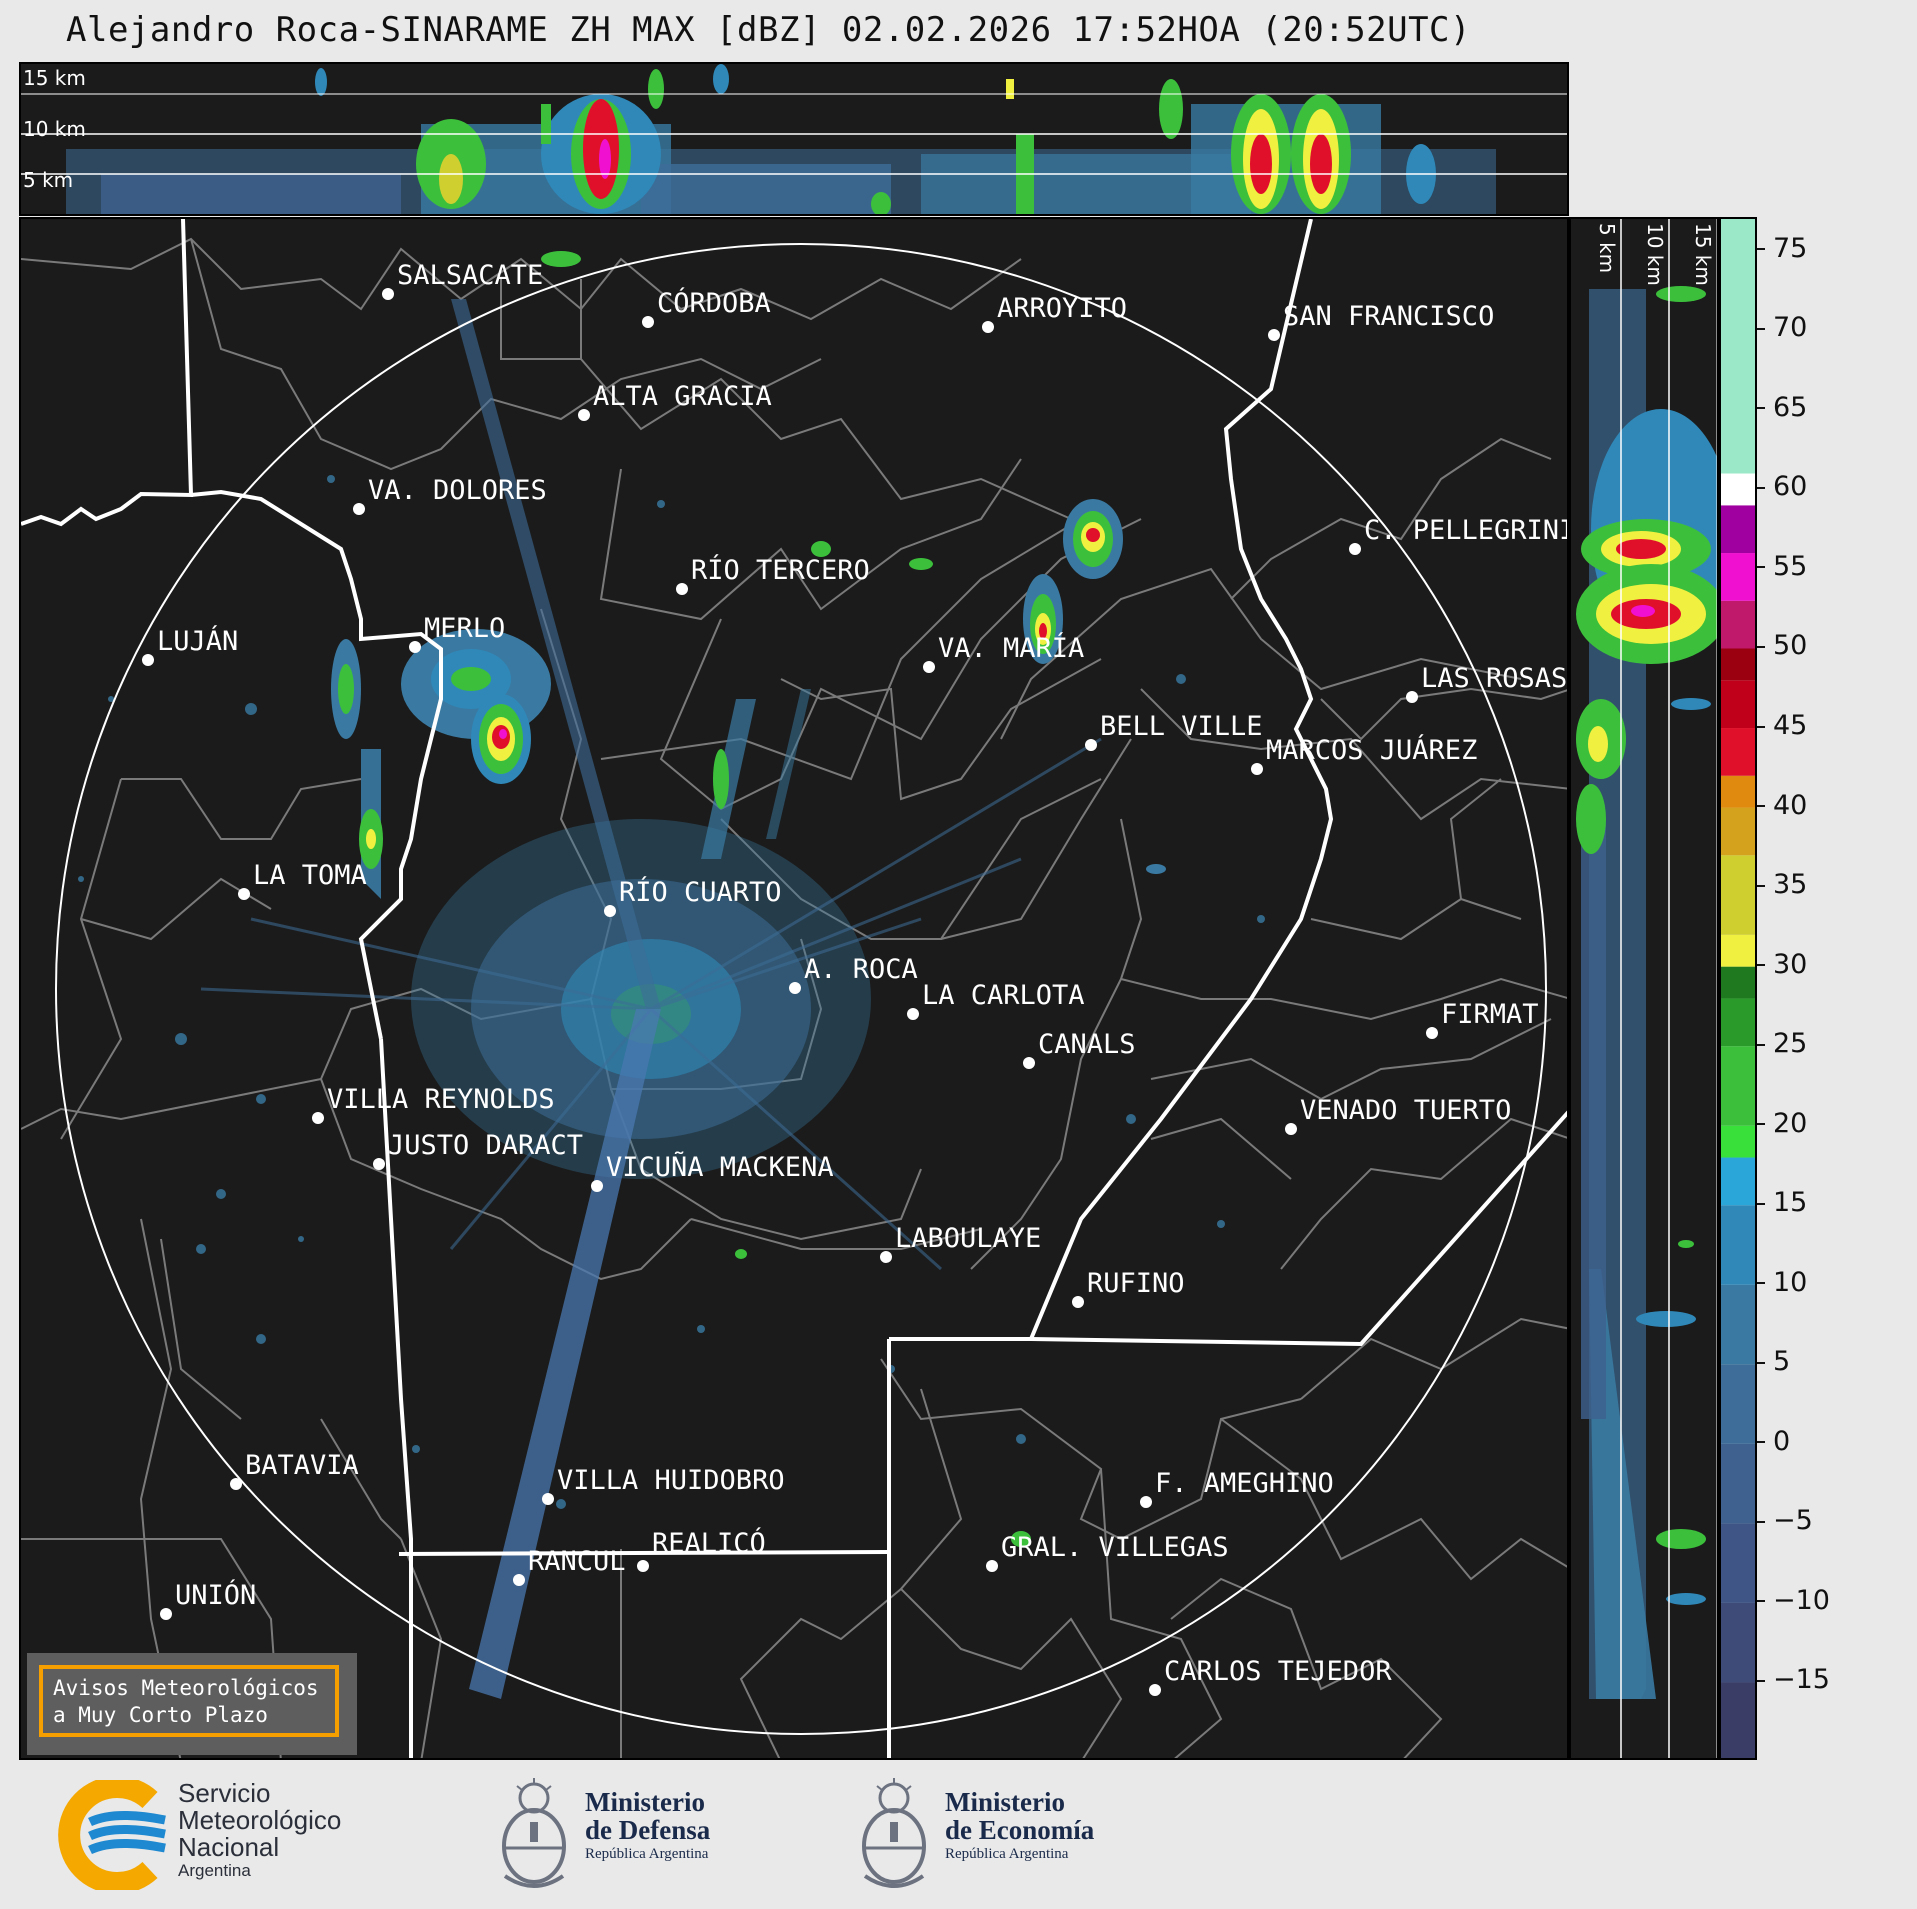  I want to click on city-label: LA CARLOTA, so click(1003, 995).